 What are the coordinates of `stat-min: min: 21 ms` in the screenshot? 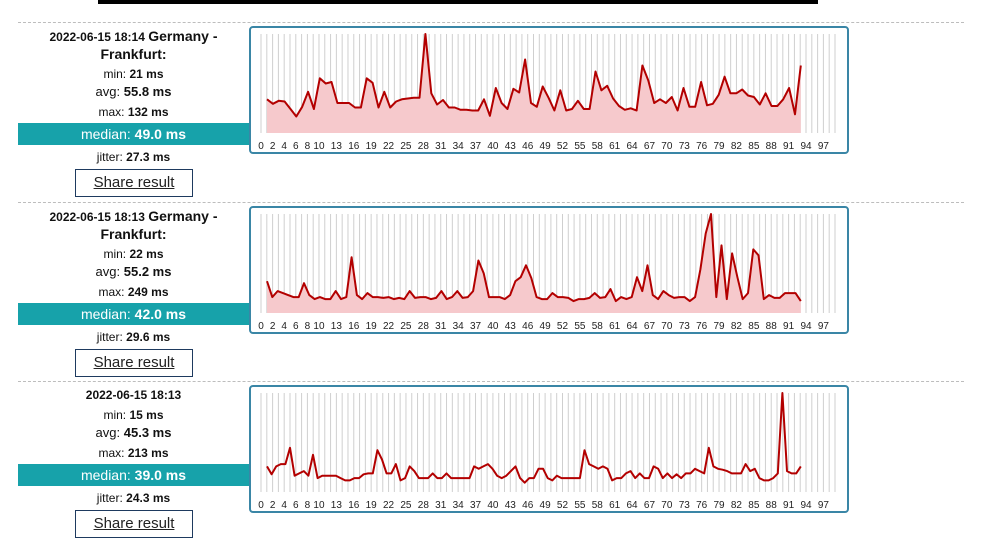 It's located at (133, 74).